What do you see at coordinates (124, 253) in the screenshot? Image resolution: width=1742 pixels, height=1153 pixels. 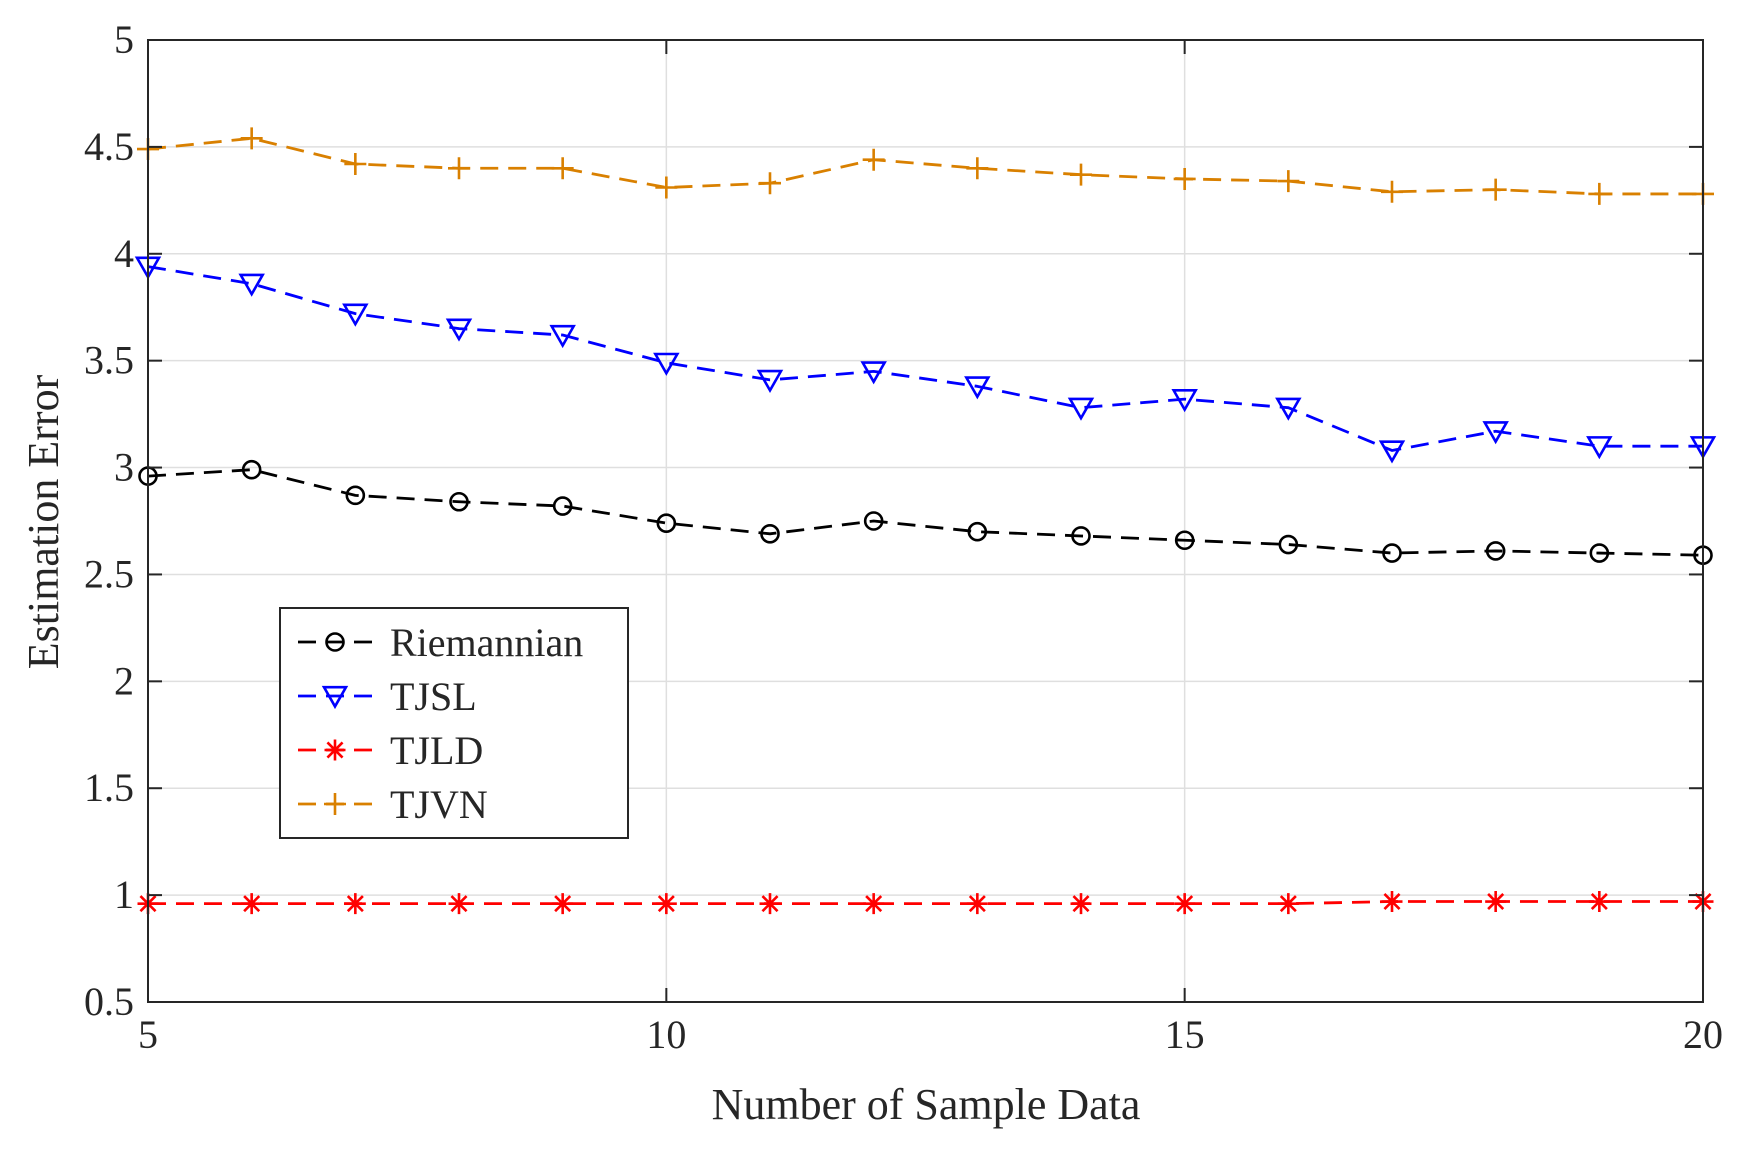 I see `y-tick-label: 4` at bounding box center [124, 253].